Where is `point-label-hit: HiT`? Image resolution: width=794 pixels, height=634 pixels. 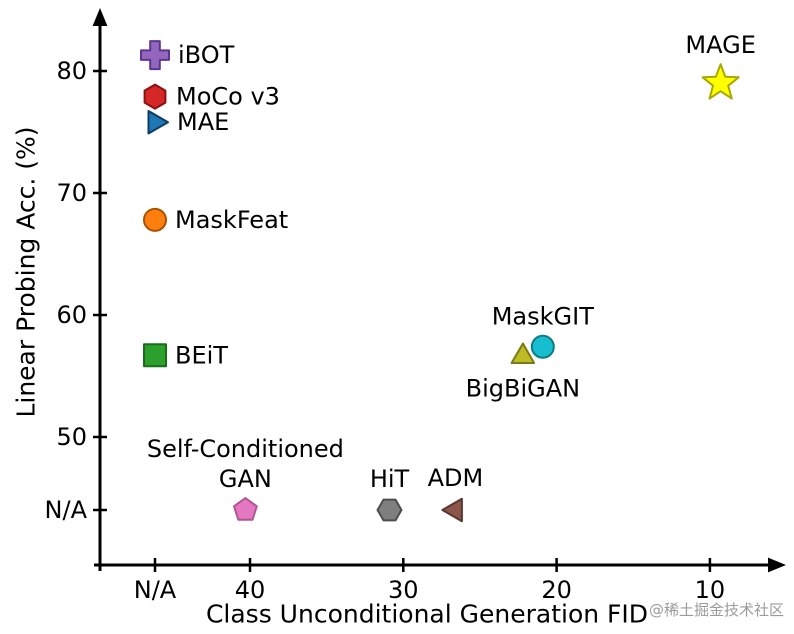 point-label-hit: HiT is located at coordinates (390, 479).